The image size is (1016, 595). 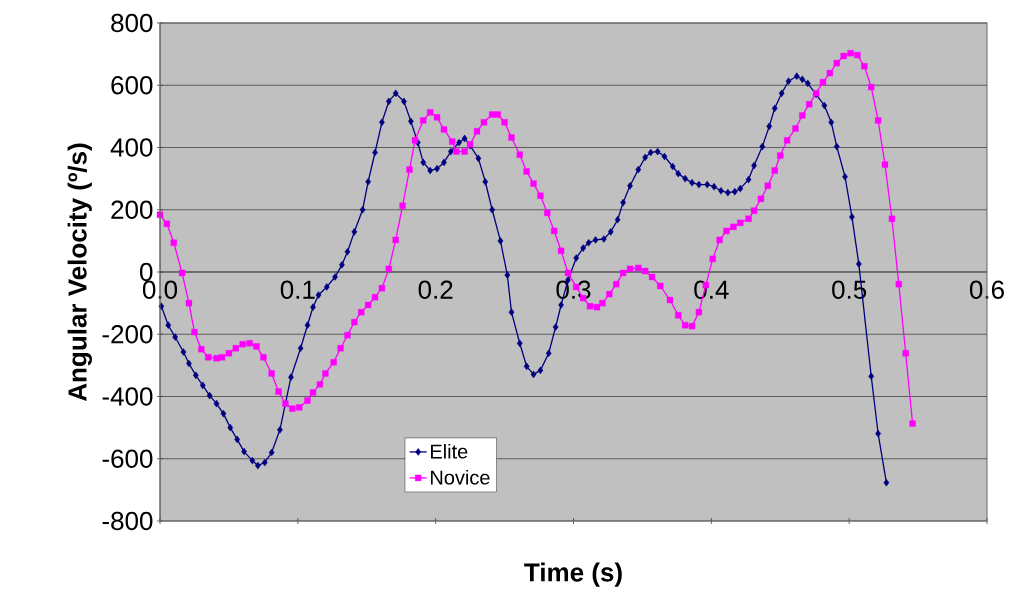 What do you see at coordinates (132, 209) in the screenshot?
I see `y-tick-label: 200` at bounding box center [132, 209].